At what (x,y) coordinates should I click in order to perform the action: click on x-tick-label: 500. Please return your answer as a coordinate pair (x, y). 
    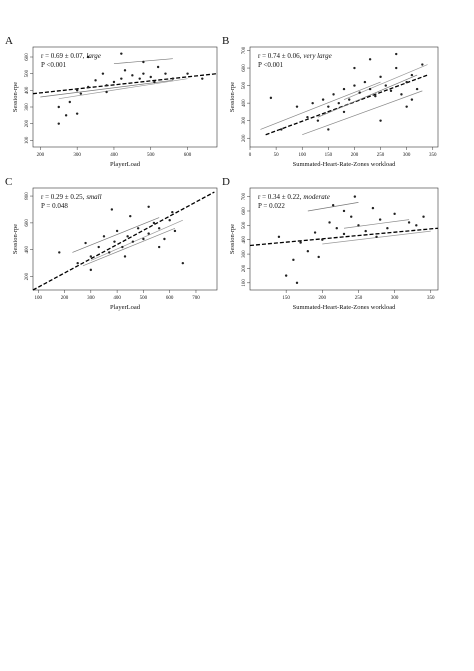
    Looking at the image, I should click on (151, 155).